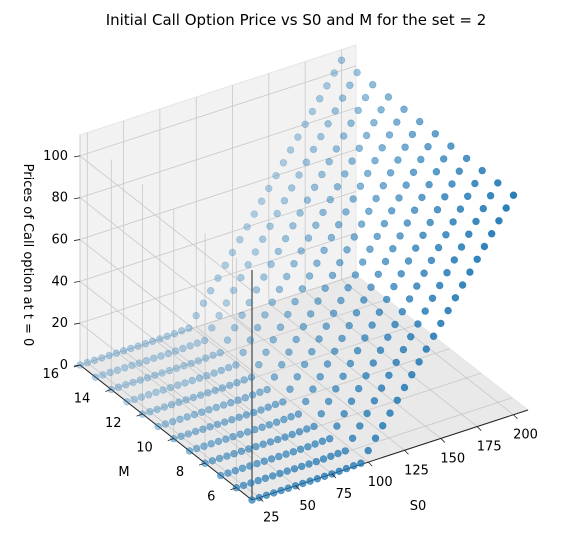 The height and width of the screenshot is (541, 561). I want to click on grid-line-y-floor, so click(311, 394).